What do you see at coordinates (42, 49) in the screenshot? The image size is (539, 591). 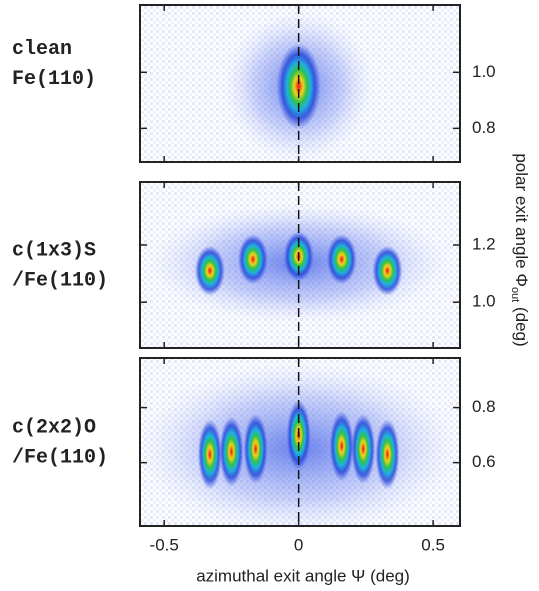 I see `panel-label: clean` at bounding box center [42, 49].